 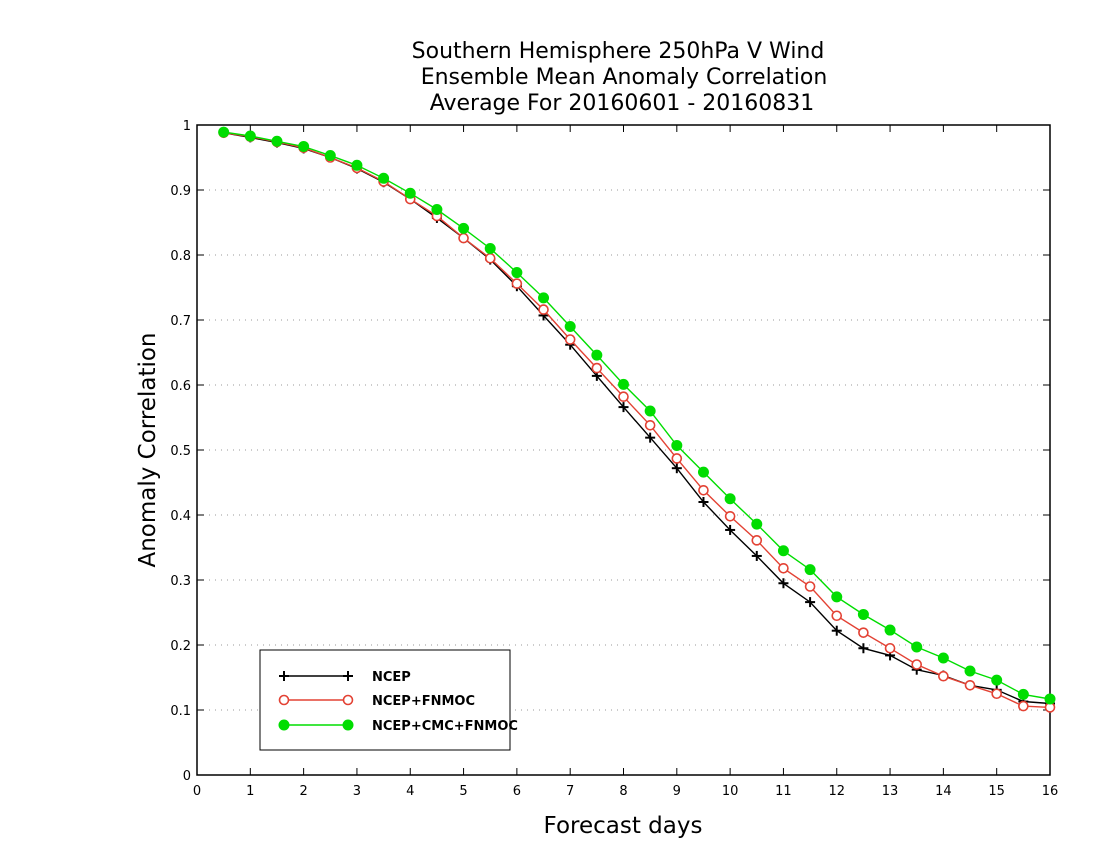 I want to click on title-line-1: Southern Hemisphere 250hPa V Wind, so click(x=618, y=51).